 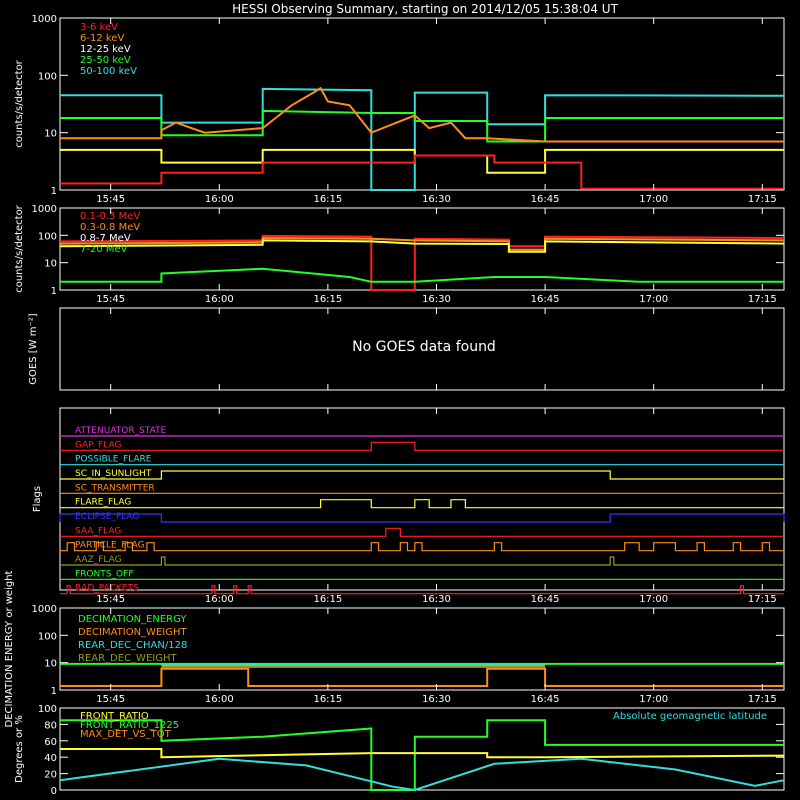 I want to click on flag-label: PARTICLE_FLAG, so click(x=110, y=546).